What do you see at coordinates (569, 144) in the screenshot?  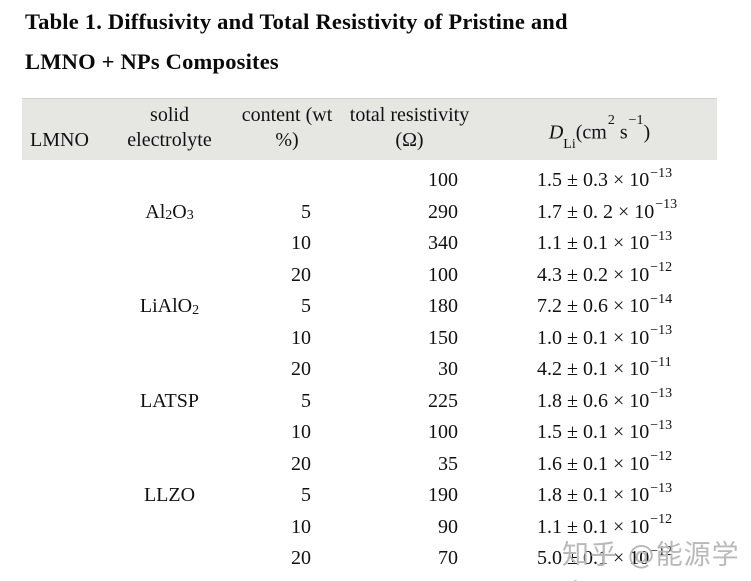 I see `d-subscript: Li` at bounding box center [569, 144].